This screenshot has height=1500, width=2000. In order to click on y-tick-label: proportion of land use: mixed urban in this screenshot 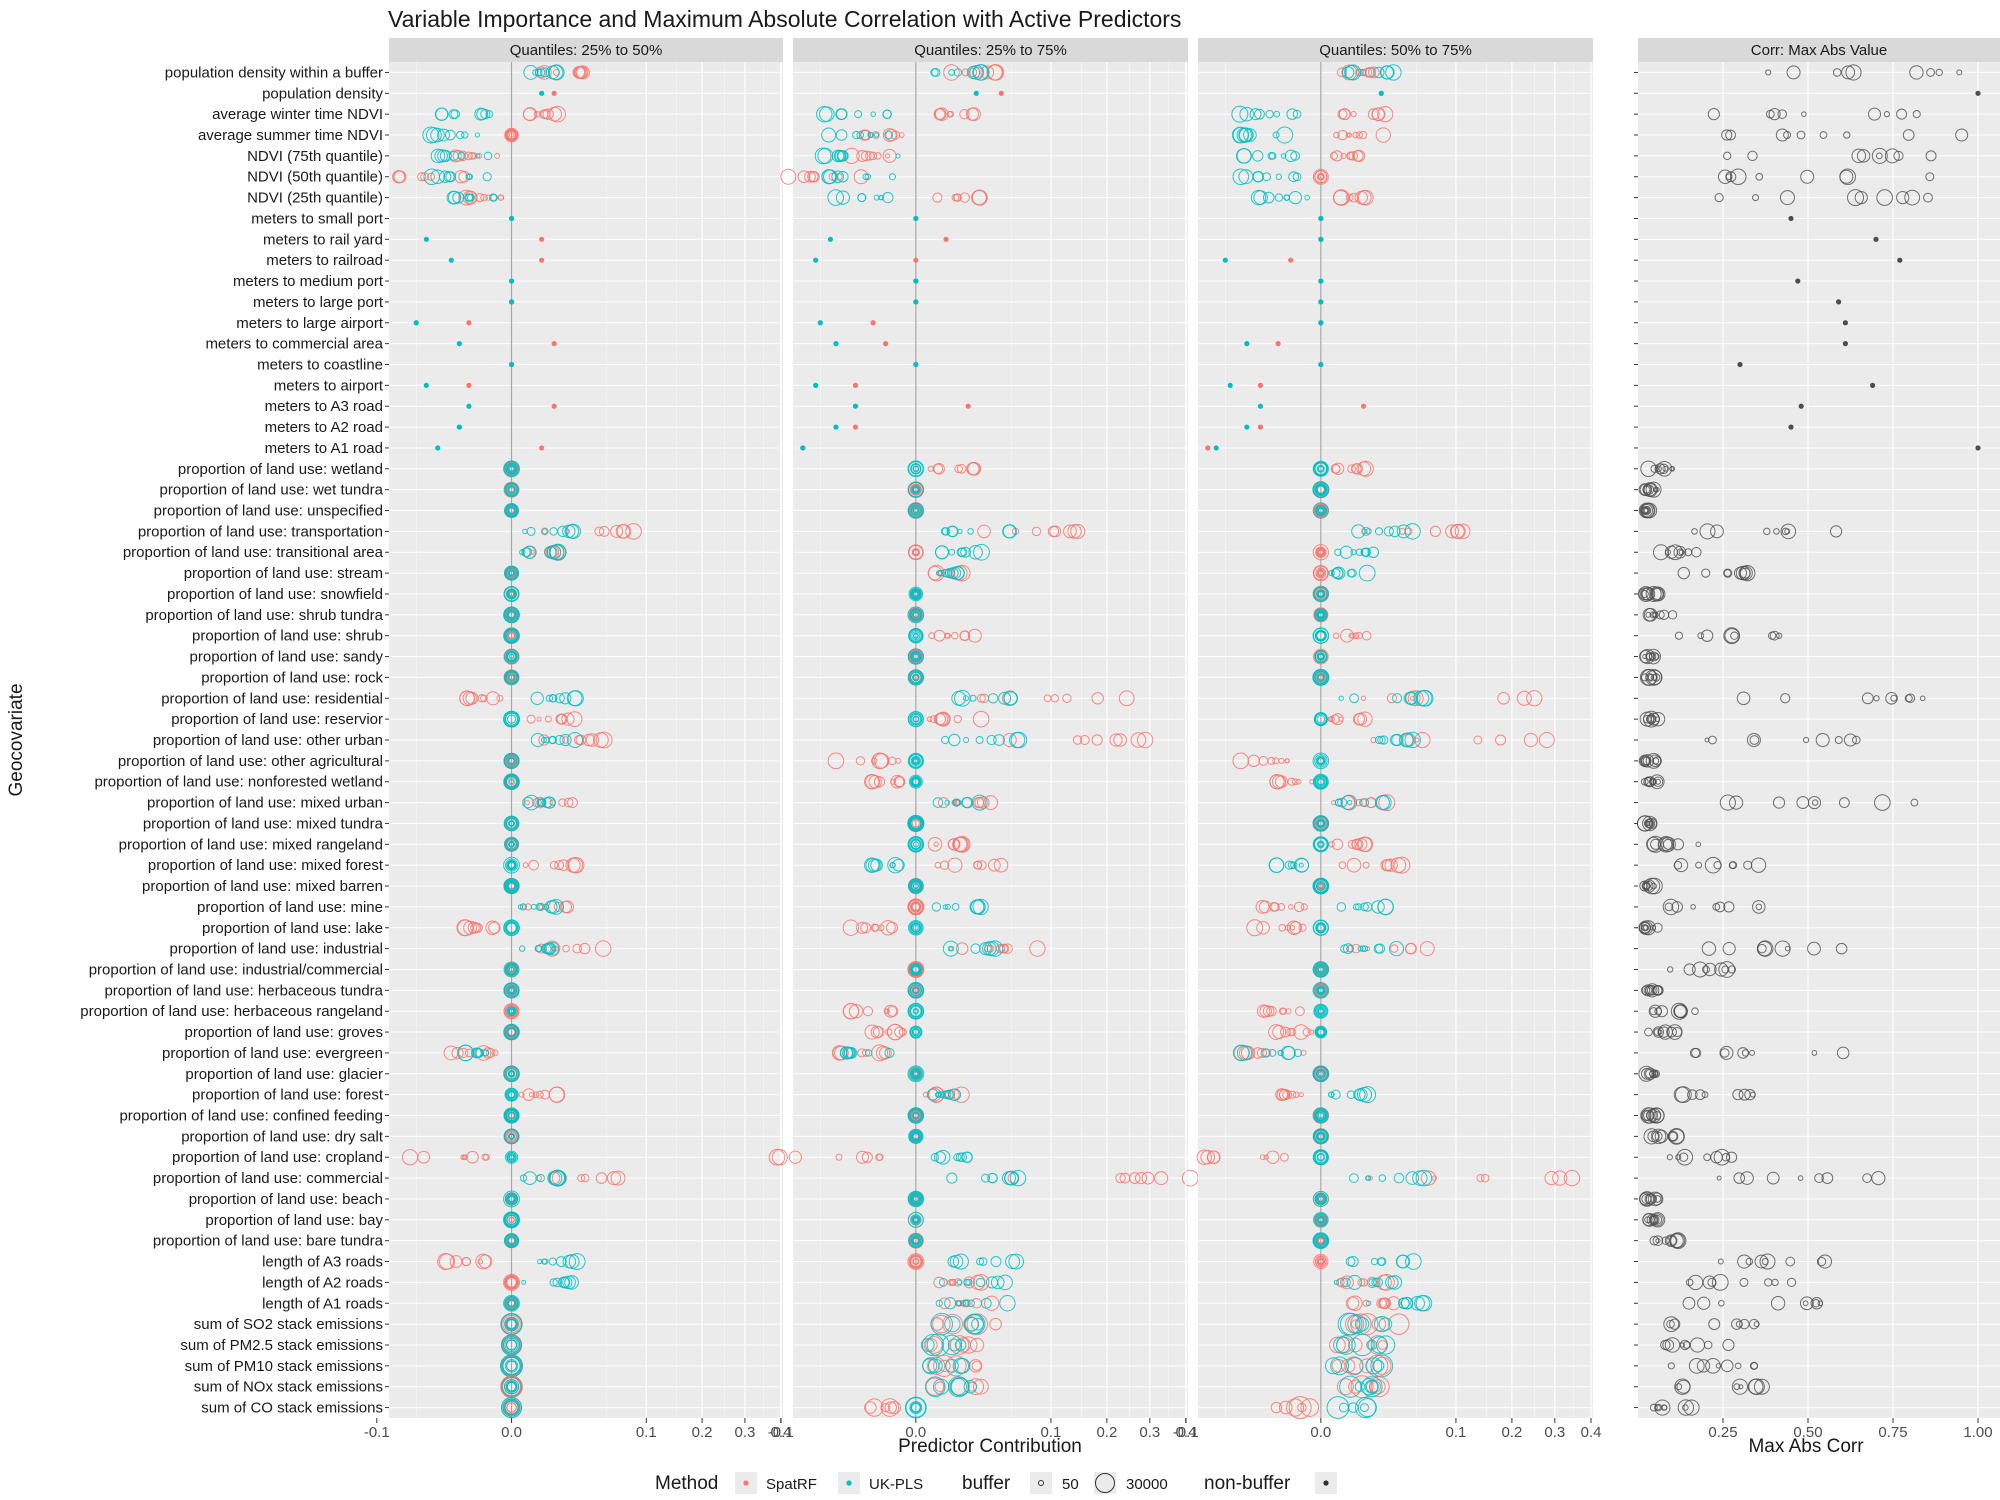, I will do `click(265, 803)`.